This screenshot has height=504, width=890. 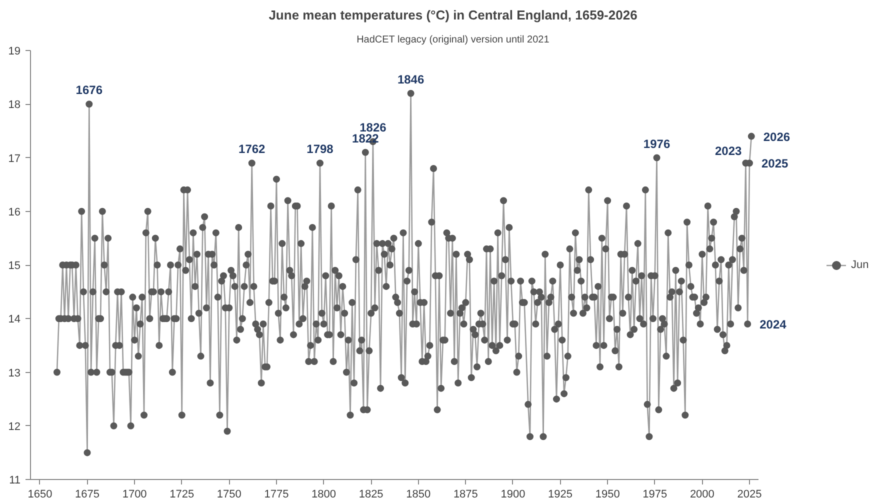 I want to click on annotation: 2025, so click(x=775, y=163).